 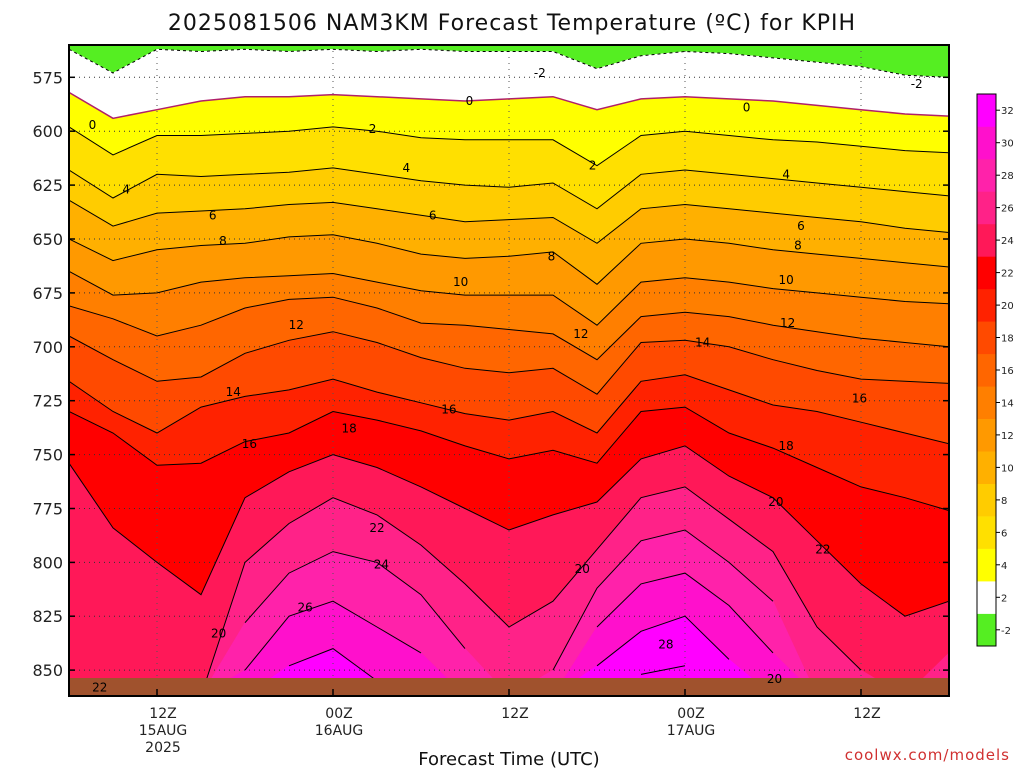 I want to click on colorbar-label: 8, so click(x=1004, y=501).